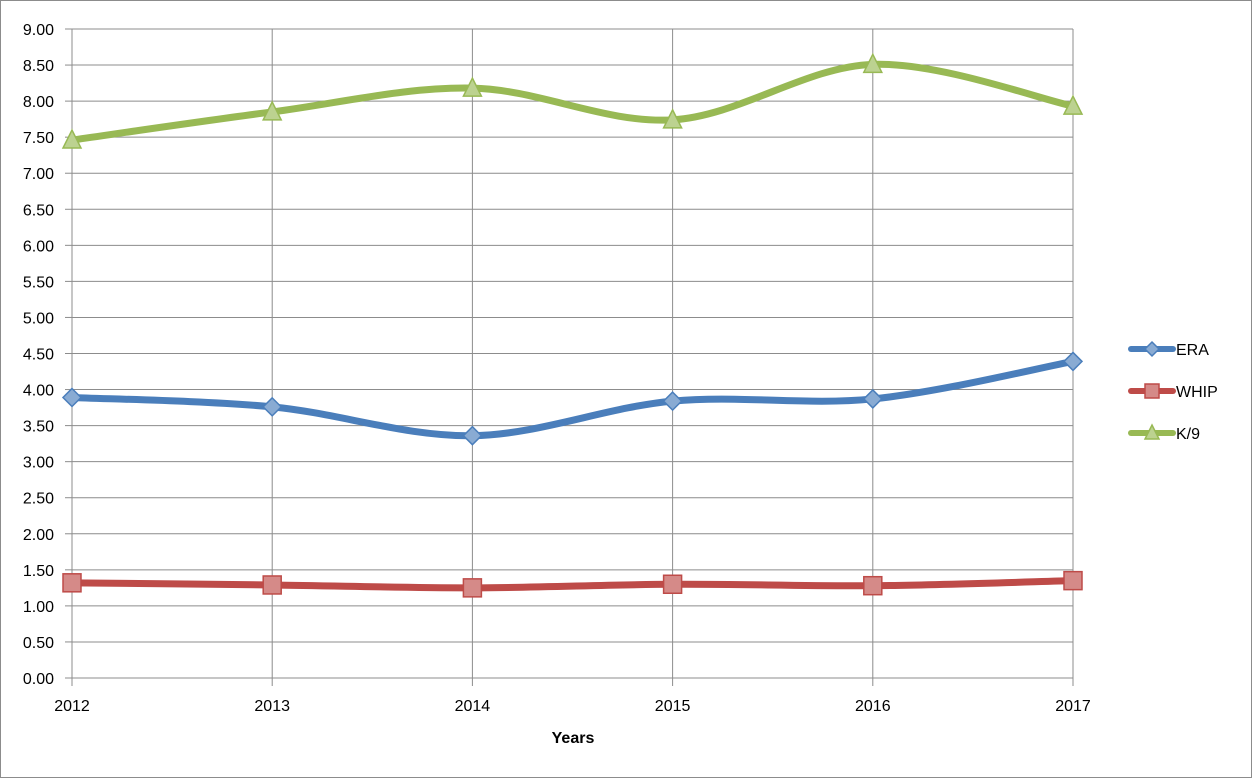  I want to click on x-tick-label: 2013, so click(272, 706).